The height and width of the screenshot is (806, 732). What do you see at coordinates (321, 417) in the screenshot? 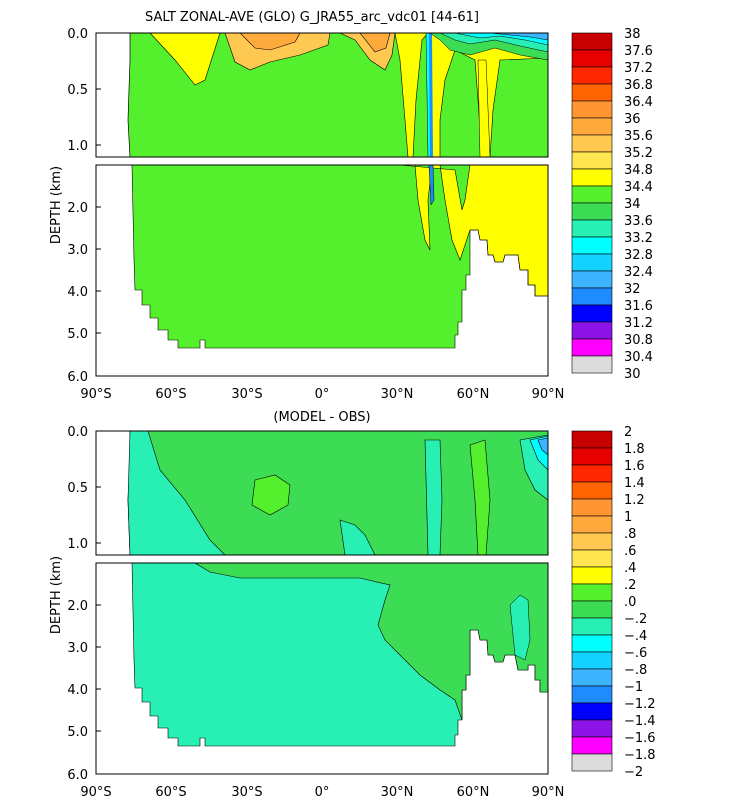
I see `chart-title: (MODEL - OBS)` at bounding box center [321, 417].